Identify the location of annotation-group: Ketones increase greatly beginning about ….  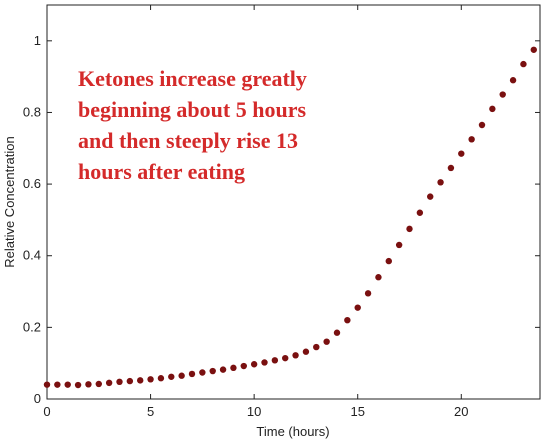
(192, 125).